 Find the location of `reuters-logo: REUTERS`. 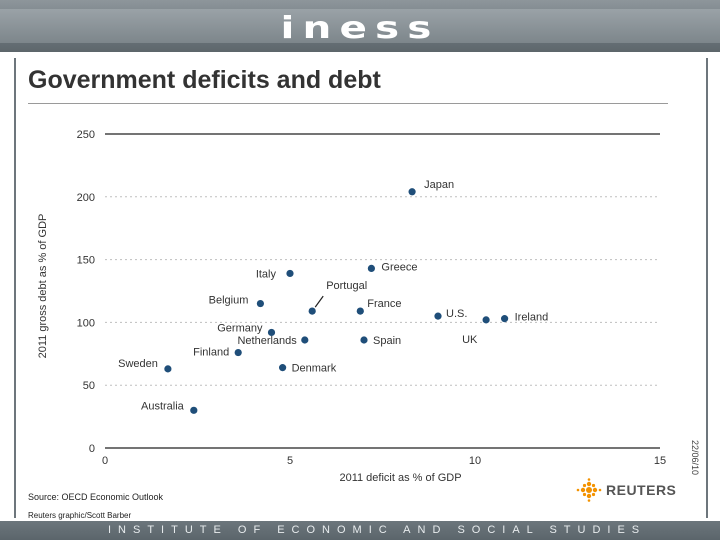

reuters-logo: REUTERS is located at coordinates (625, 490).